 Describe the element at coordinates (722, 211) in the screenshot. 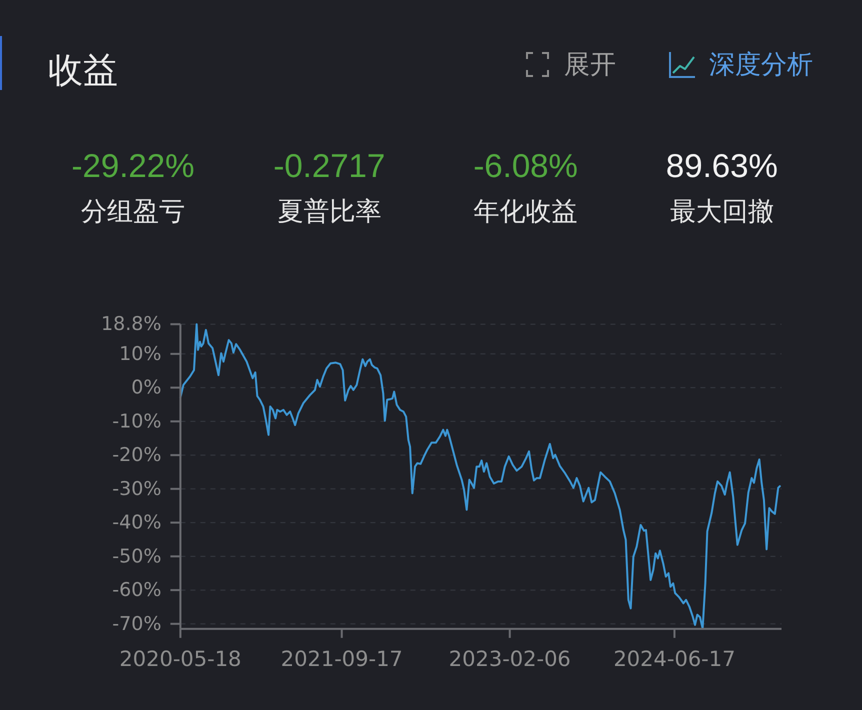

I see `text: 最大回撤` at that location.